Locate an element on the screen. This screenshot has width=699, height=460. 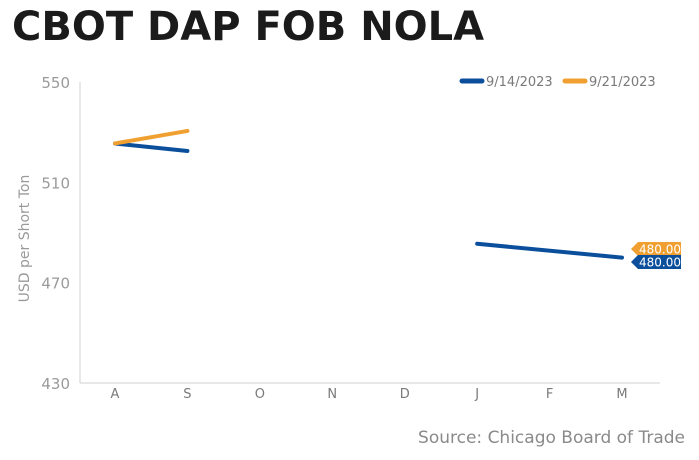
x-tick-label: J is located at coordinates (476, 394).